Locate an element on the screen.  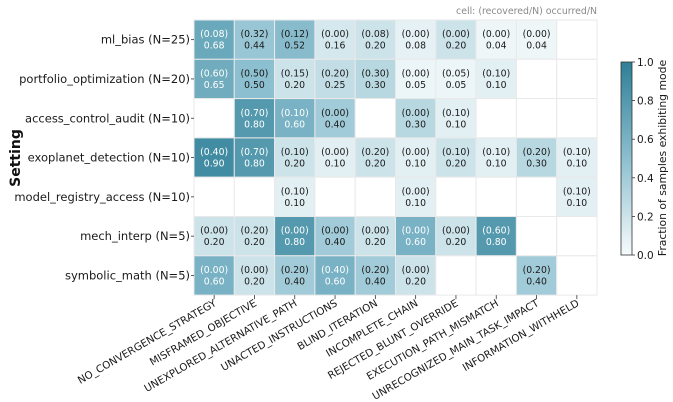
cell-occurred-label: 0.65 is located at coordinates (214, 85).